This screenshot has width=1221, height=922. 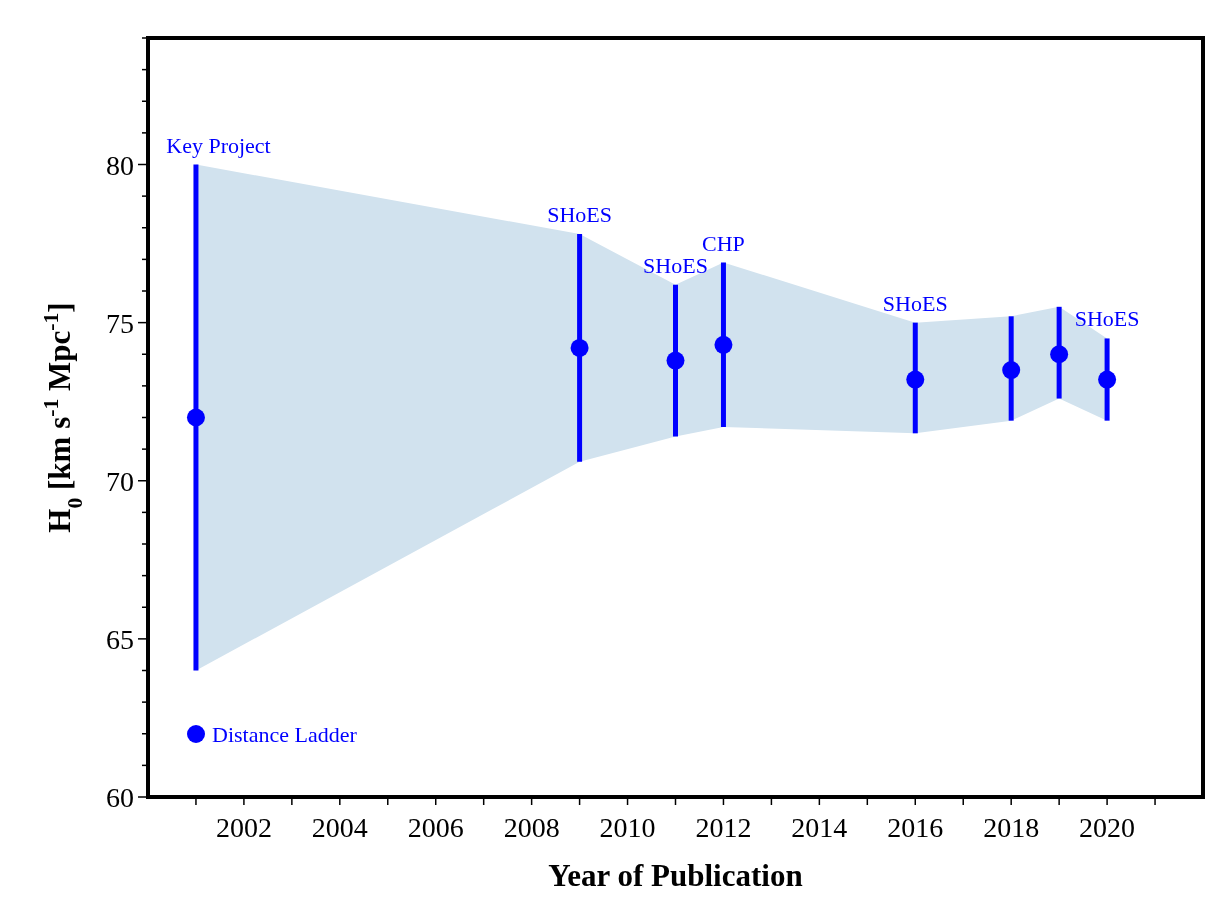 I want to click on x-tick-label: 2010, so click(x=627, y=827).